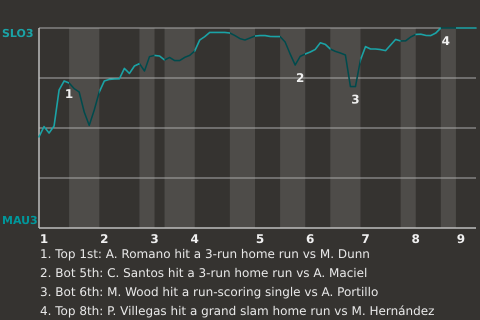 The image size is (480, 320). What do you see at coordinates (416, 239) in the screenshot?
I see `x-tick-label: 8` at bounding box center [416, 239].